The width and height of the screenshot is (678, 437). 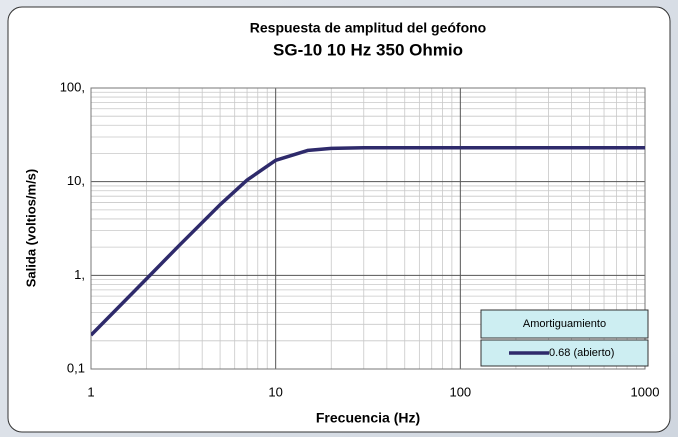 I want to click on x-tick-label: 1, so click(x=90, y=391).